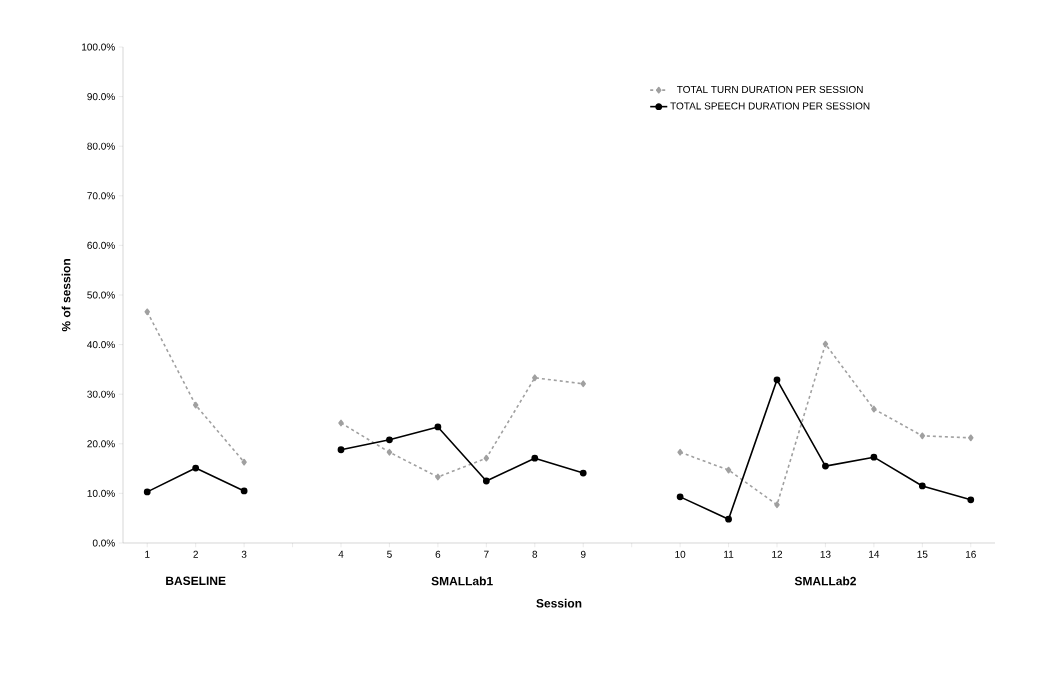 The width and height of the screenshot is (1049, 687). Describe the element at coordinates (970, 554) in the screenshot. I see `x-tick-label: 16` at that location.